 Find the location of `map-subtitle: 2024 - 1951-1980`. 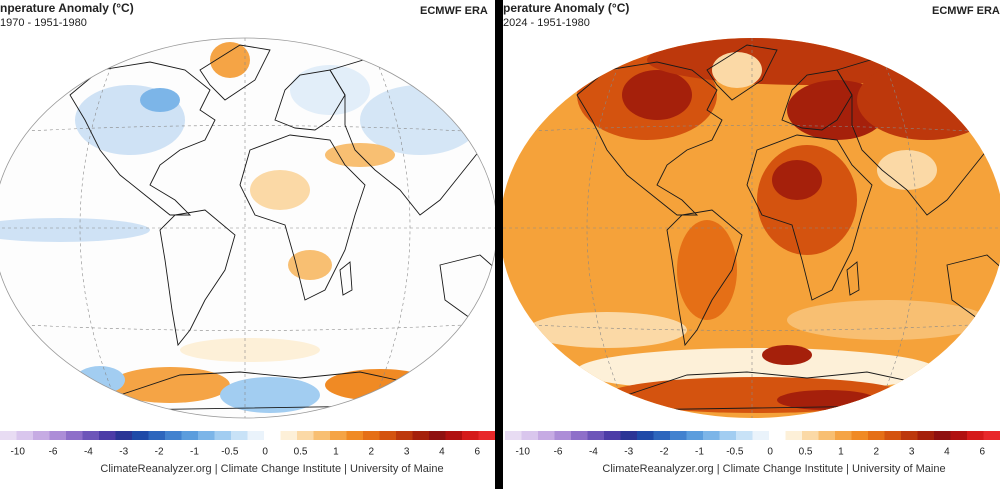

map-subtitle: 2024 - 1951-1980 is located at coordinates (546, 23).